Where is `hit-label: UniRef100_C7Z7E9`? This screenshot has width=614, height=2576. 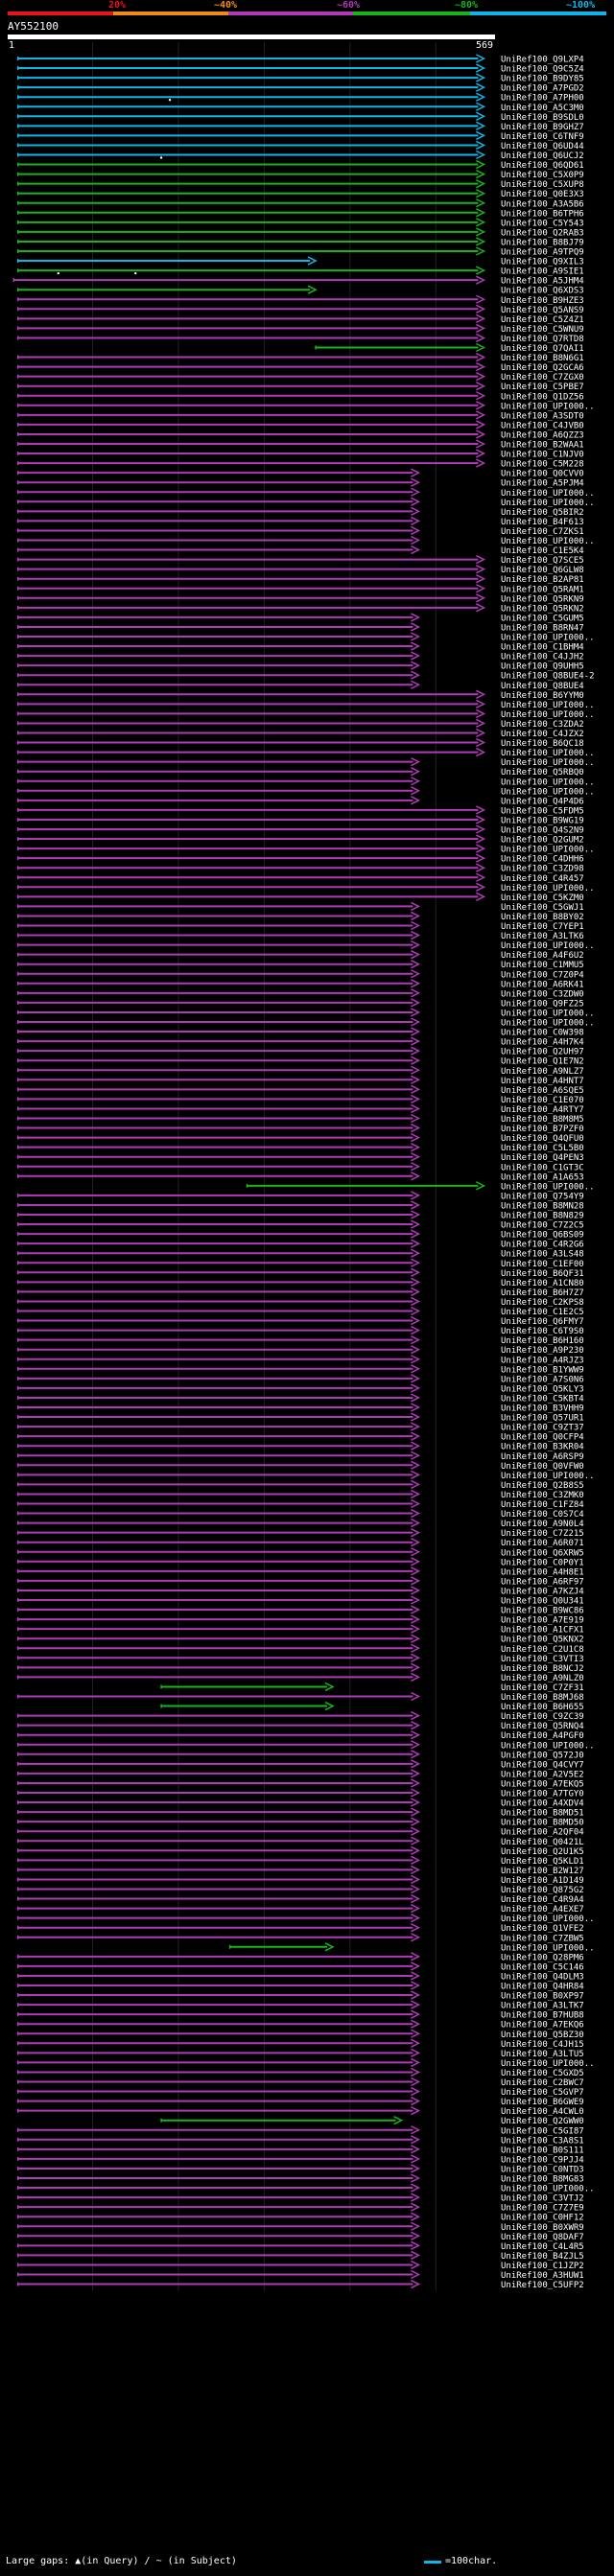
hit-label: UniRef100_C7Z7E9 is located at coordinates (542, 2209).